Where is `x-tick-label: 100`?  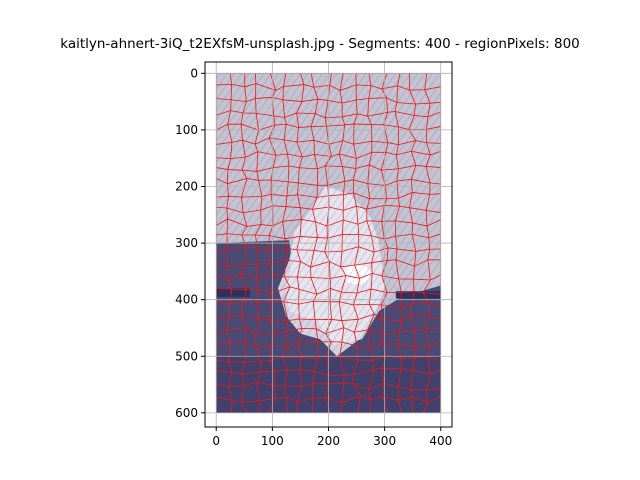
x-tick-label: 100 is located at coordinates (272, 441).